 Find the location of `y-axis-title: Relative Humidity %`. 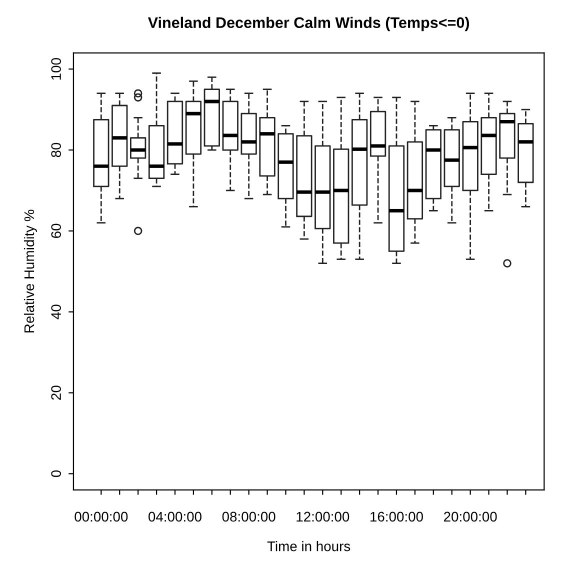

y-axis-title: Relative Humidity % is located at coordinates (30, 271).